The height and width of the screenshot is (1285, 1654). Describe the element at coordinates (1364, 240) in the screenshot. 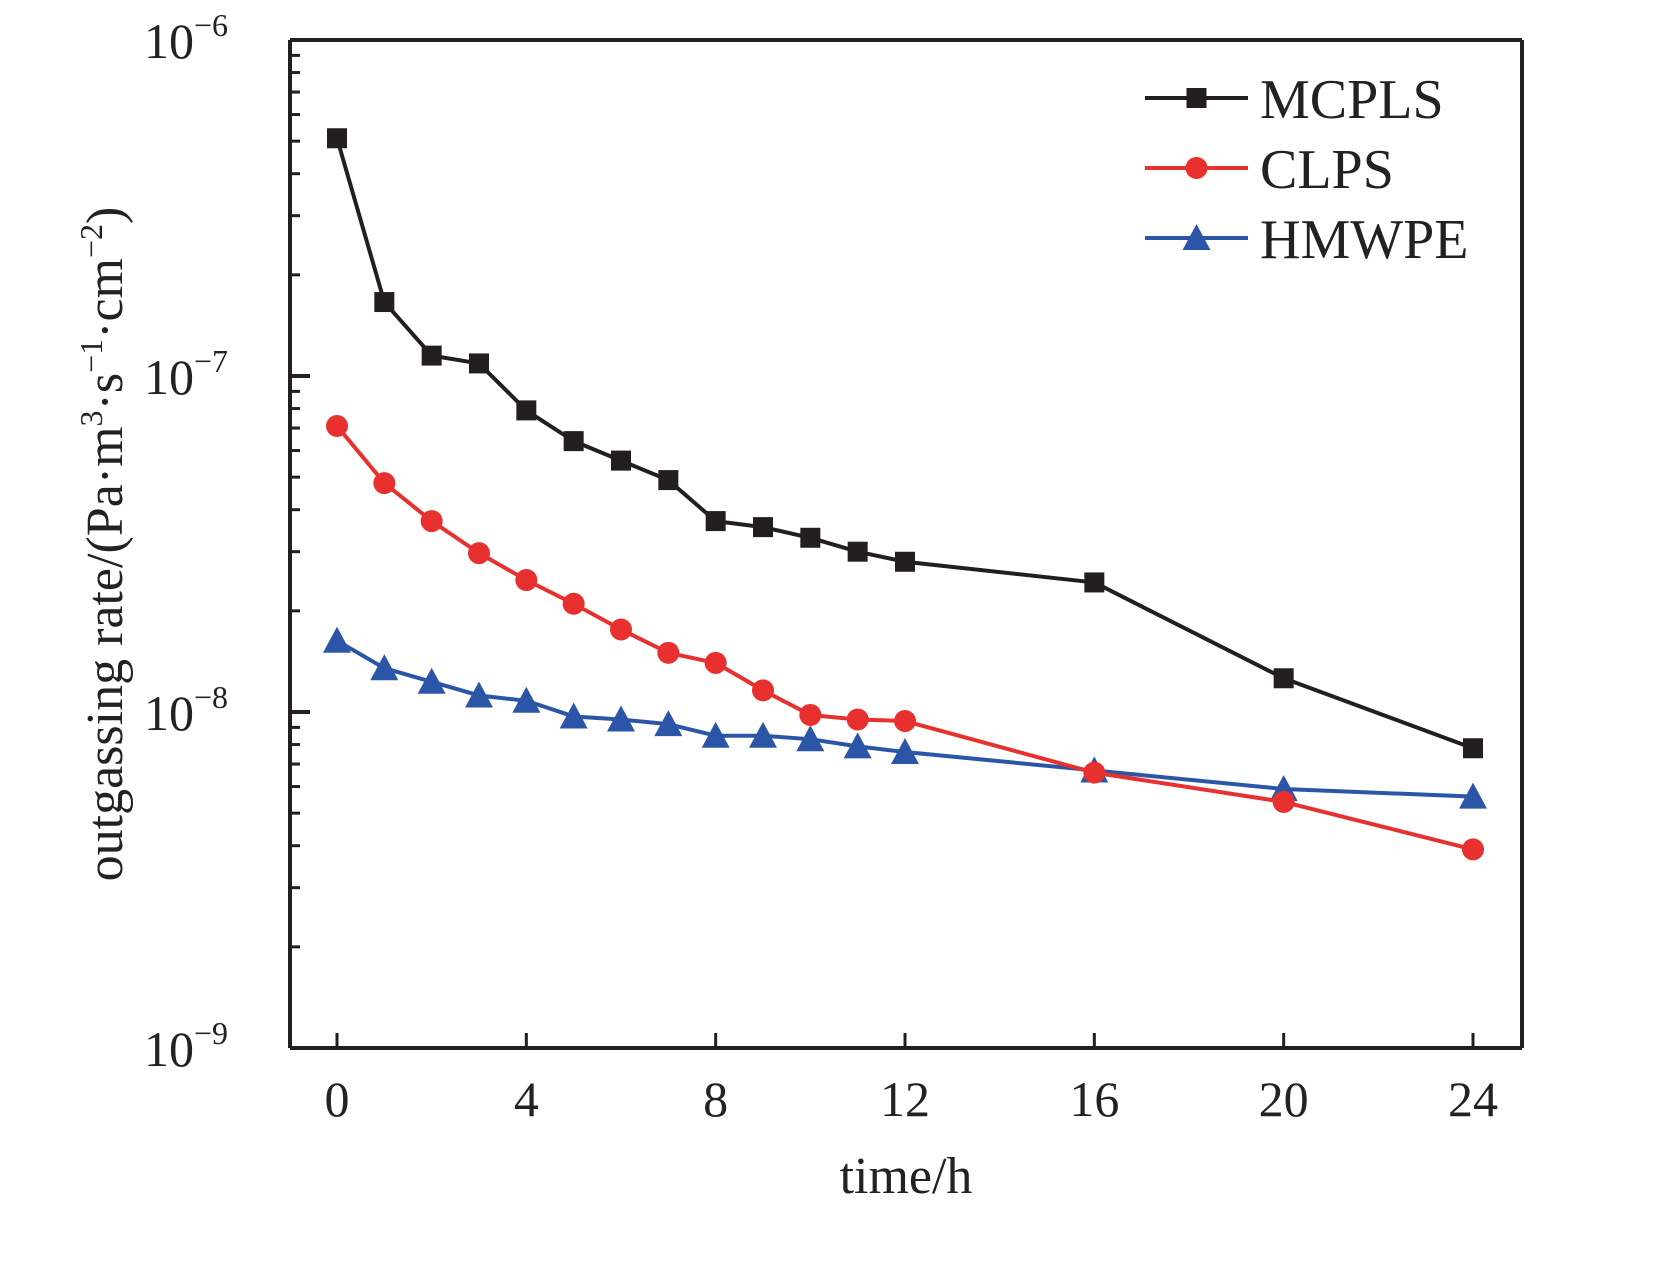

I see `legend-label: HMWPE` at that location.